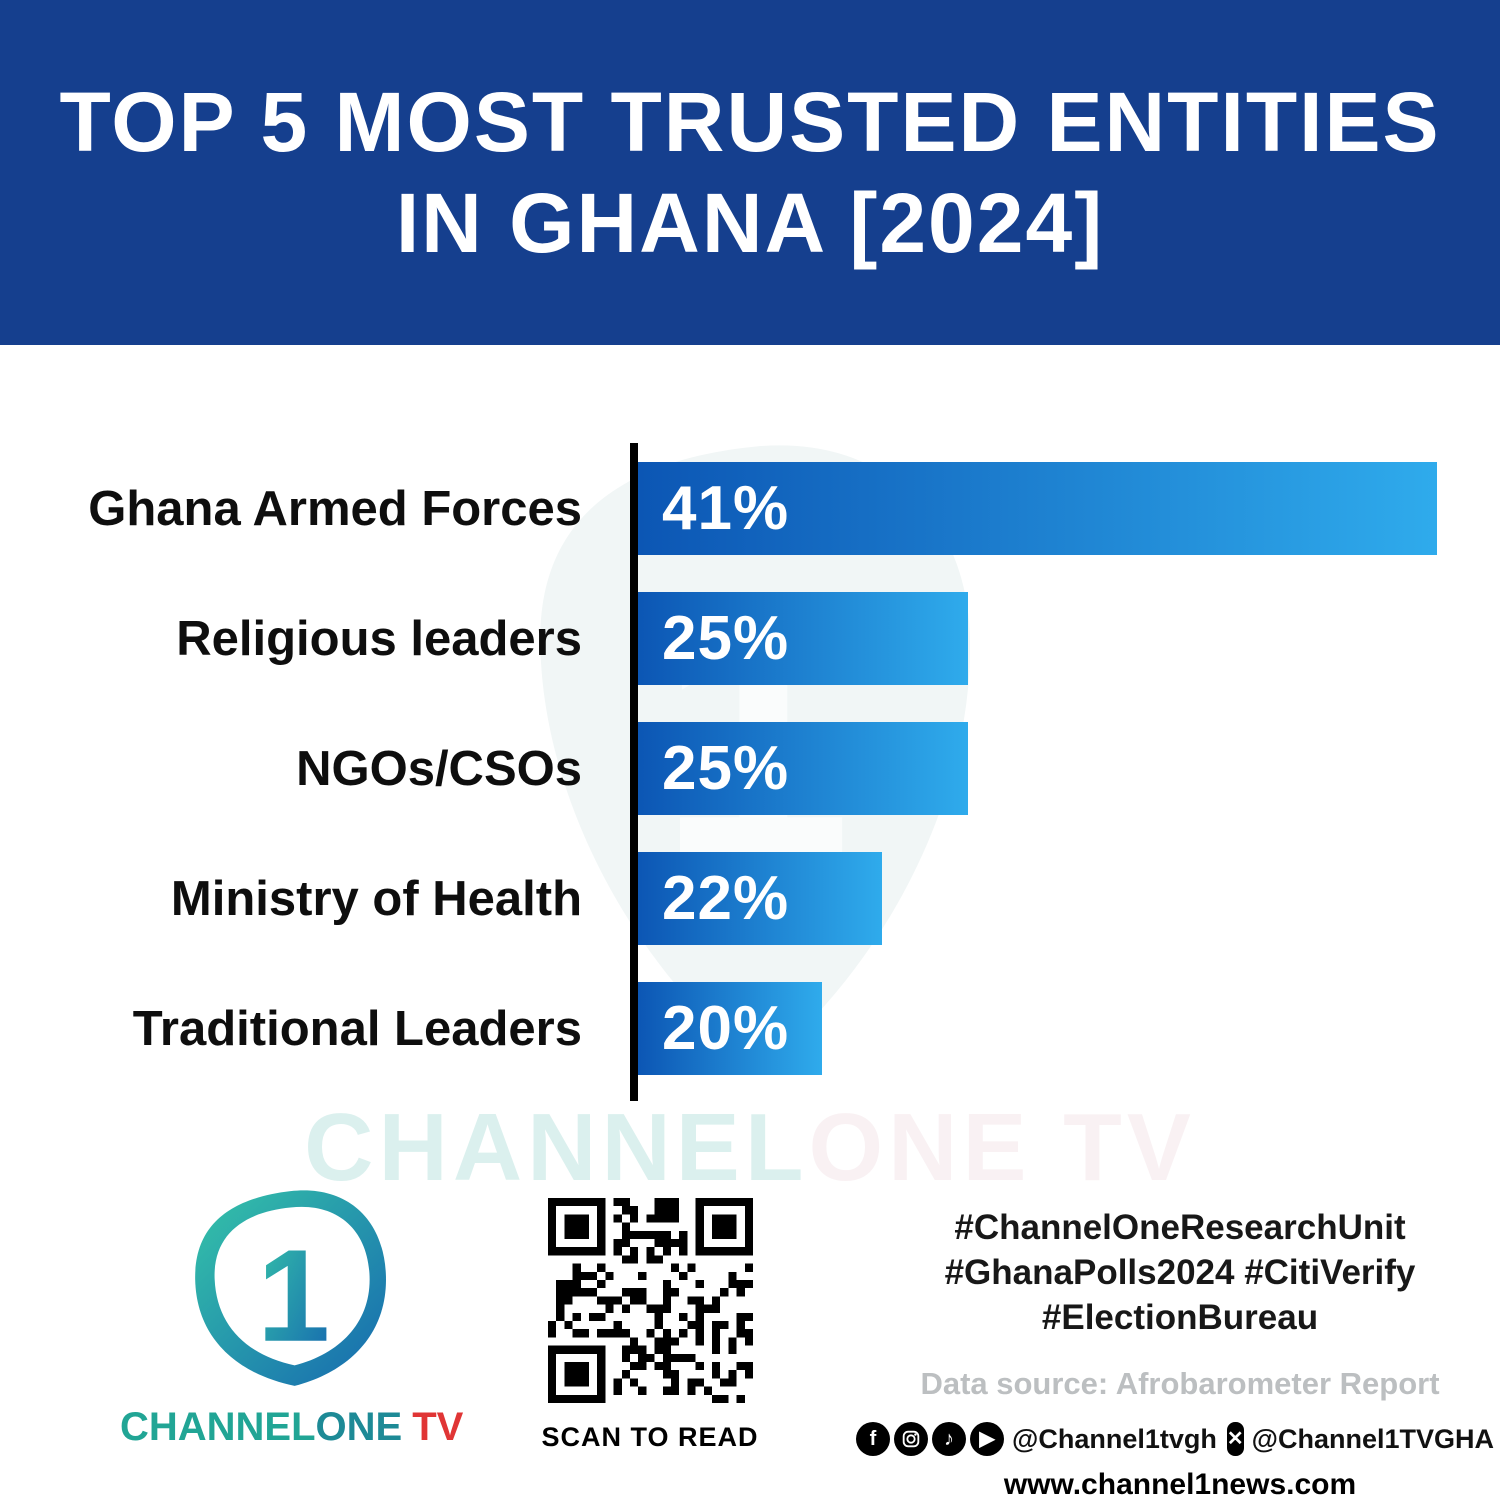 This screenshot has height=1500, width=1500. Describe the element at coordinates (439, 768) in the screenshot. I see `bar-category-label: NGOs/CSOs` at that location.